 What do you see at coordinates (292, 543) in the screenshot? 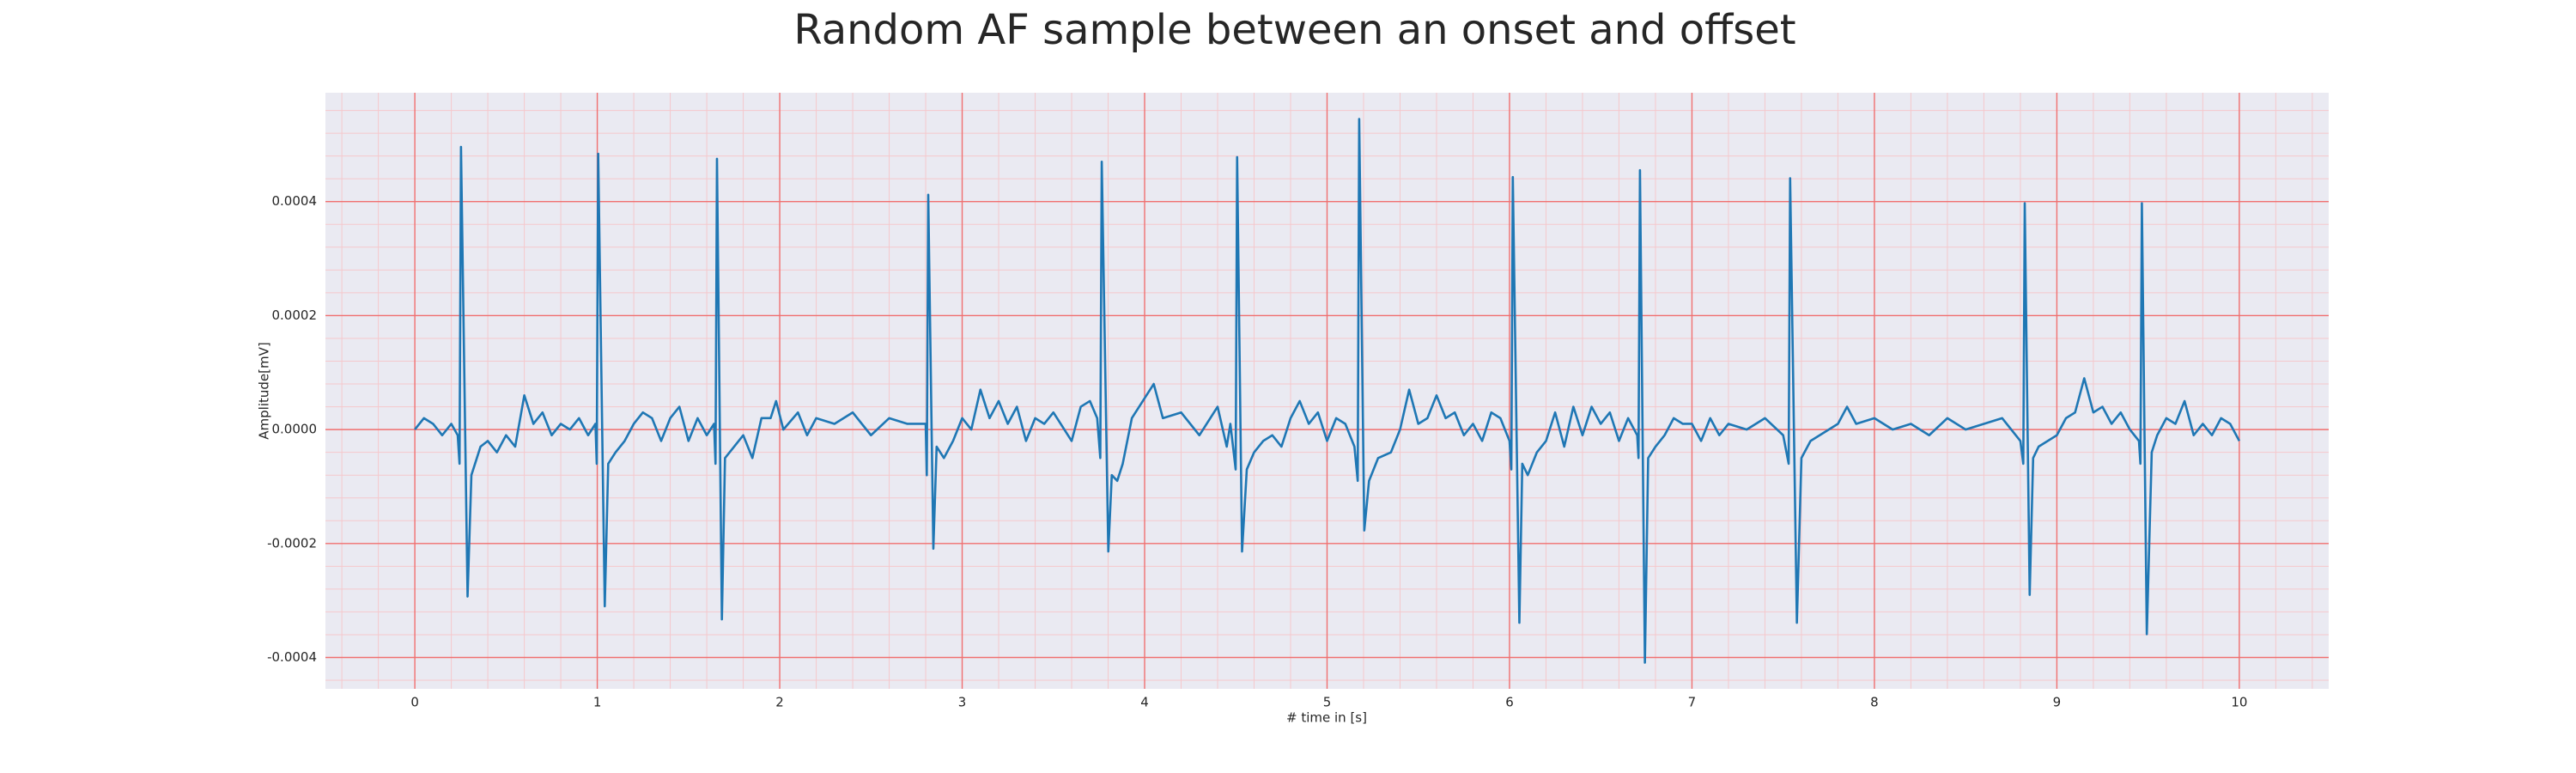
I see `y-tick-label: -0.0002` at bounding box center [292, 543].